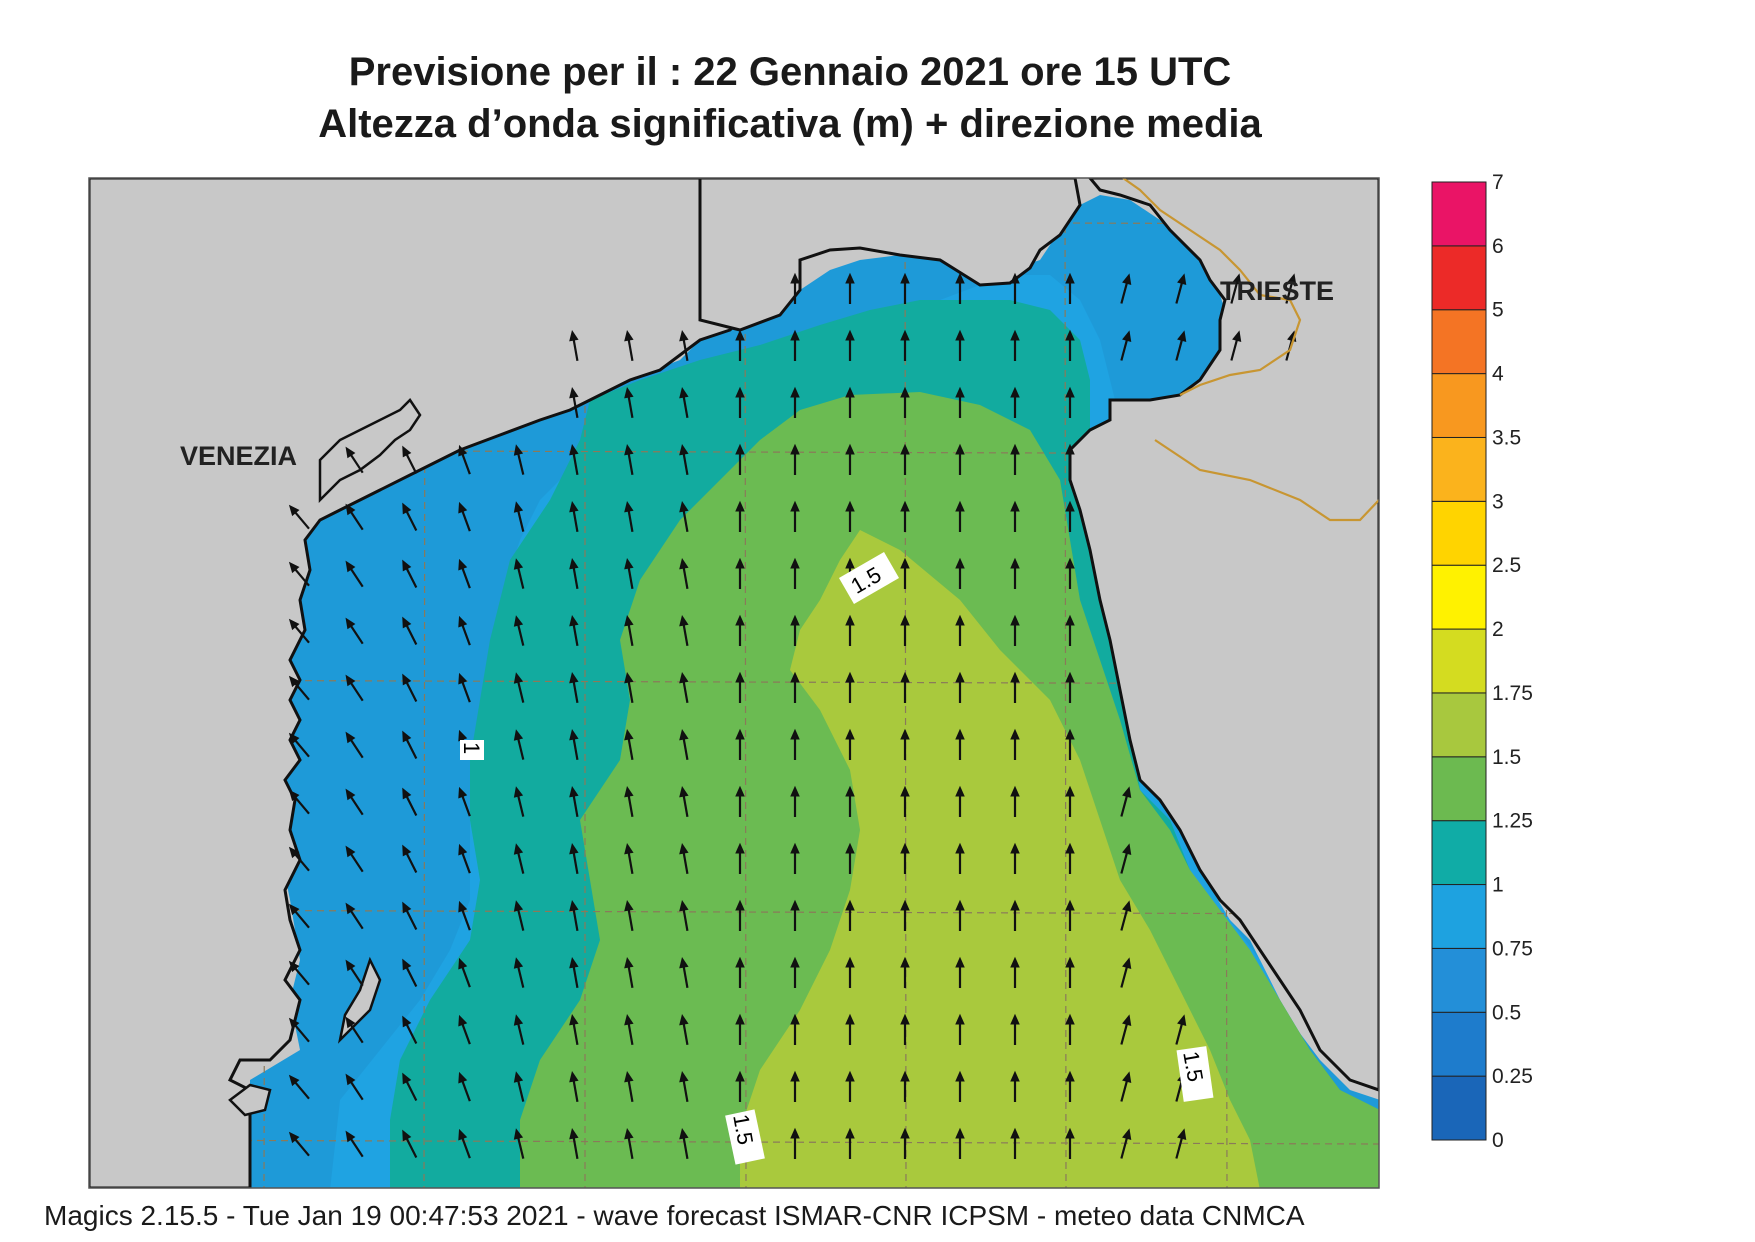  I want to click on colorbar-tick-label: 2, so click(1498, 629).